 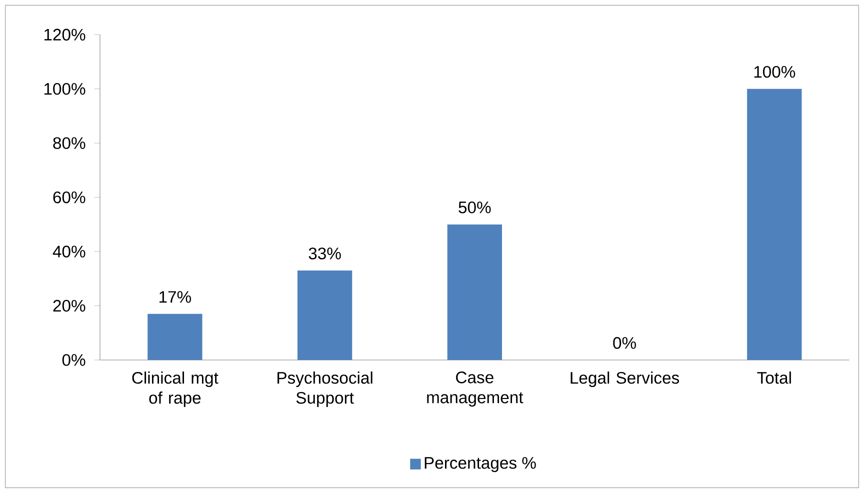 I want to click on legend-label: Percentages %, so click(x=480, y=464).